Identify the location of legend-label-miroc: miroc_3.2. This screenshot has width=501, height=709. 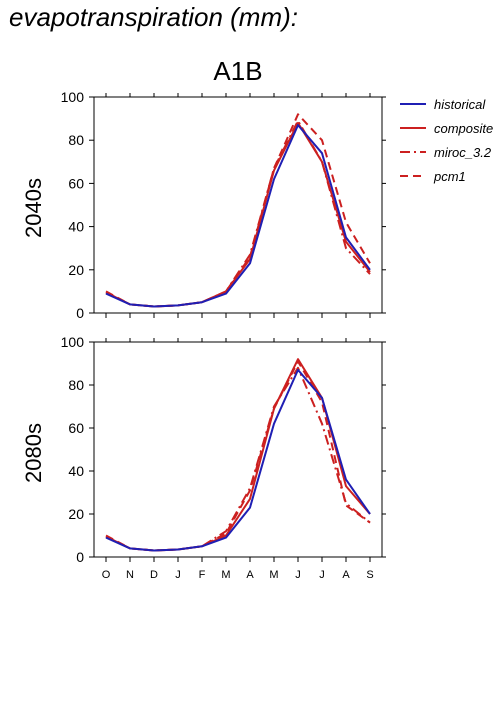
(463, 152).